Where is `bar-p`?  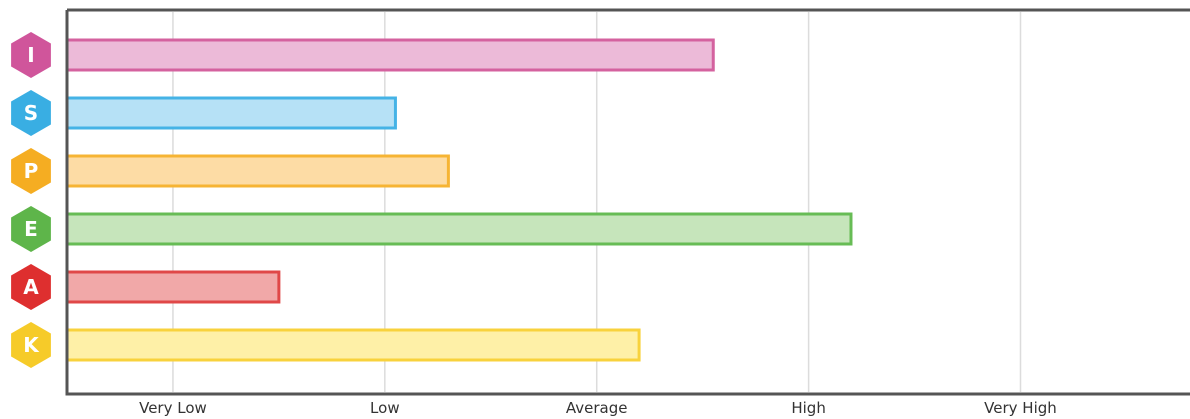 bar-p is located at coordinates (257, 171).